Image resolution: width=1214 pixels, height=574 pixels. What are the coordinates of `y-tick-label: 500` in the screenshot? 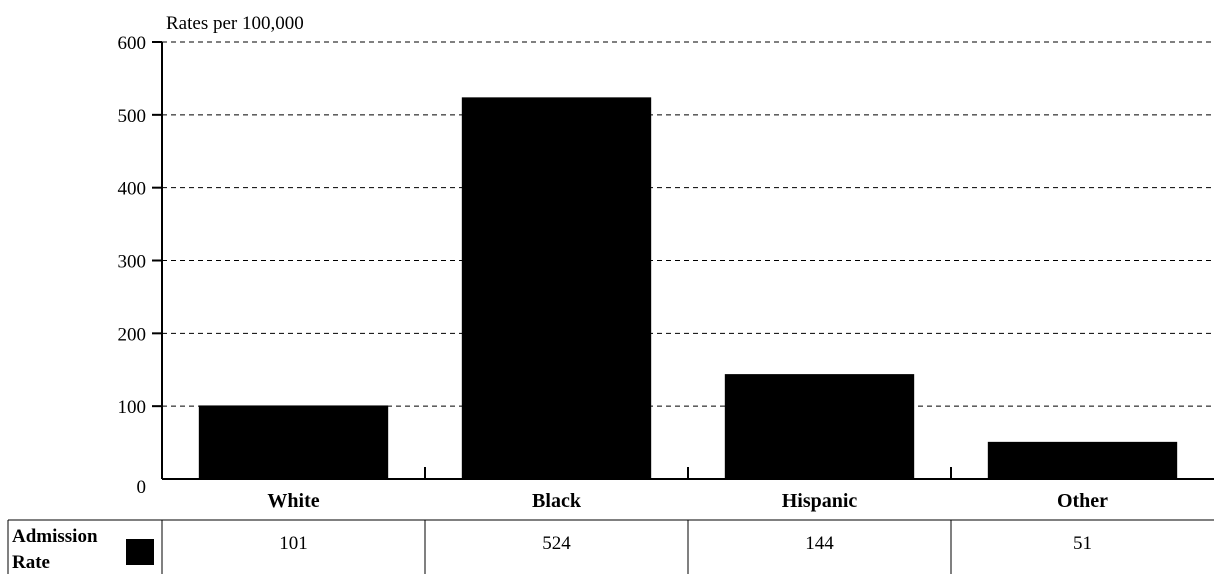 It's located at (132, 116).